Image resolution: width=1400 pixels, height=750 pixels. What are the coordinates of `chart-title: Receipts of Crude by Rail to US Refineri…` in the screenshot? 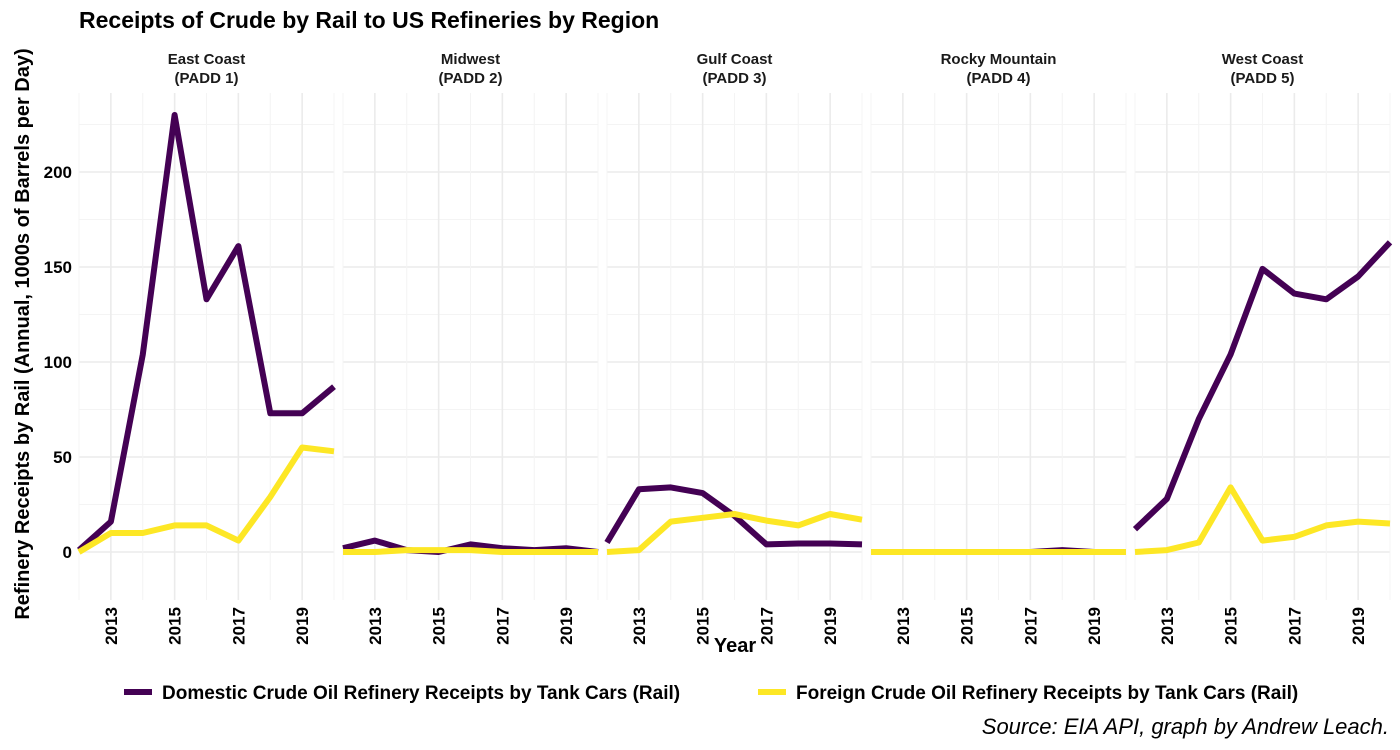 It's located at (369, 20).